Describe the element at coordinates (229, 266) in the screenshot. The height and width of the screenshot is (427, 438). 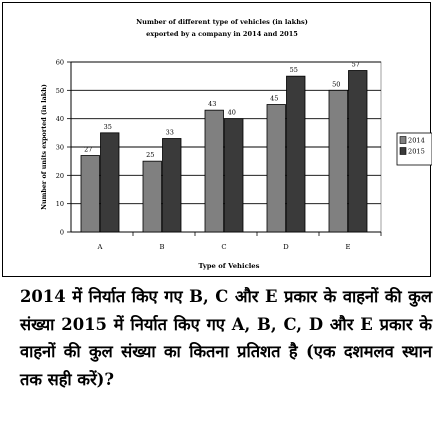
I see `x-axis-label: Type of Vehicles` at that location.